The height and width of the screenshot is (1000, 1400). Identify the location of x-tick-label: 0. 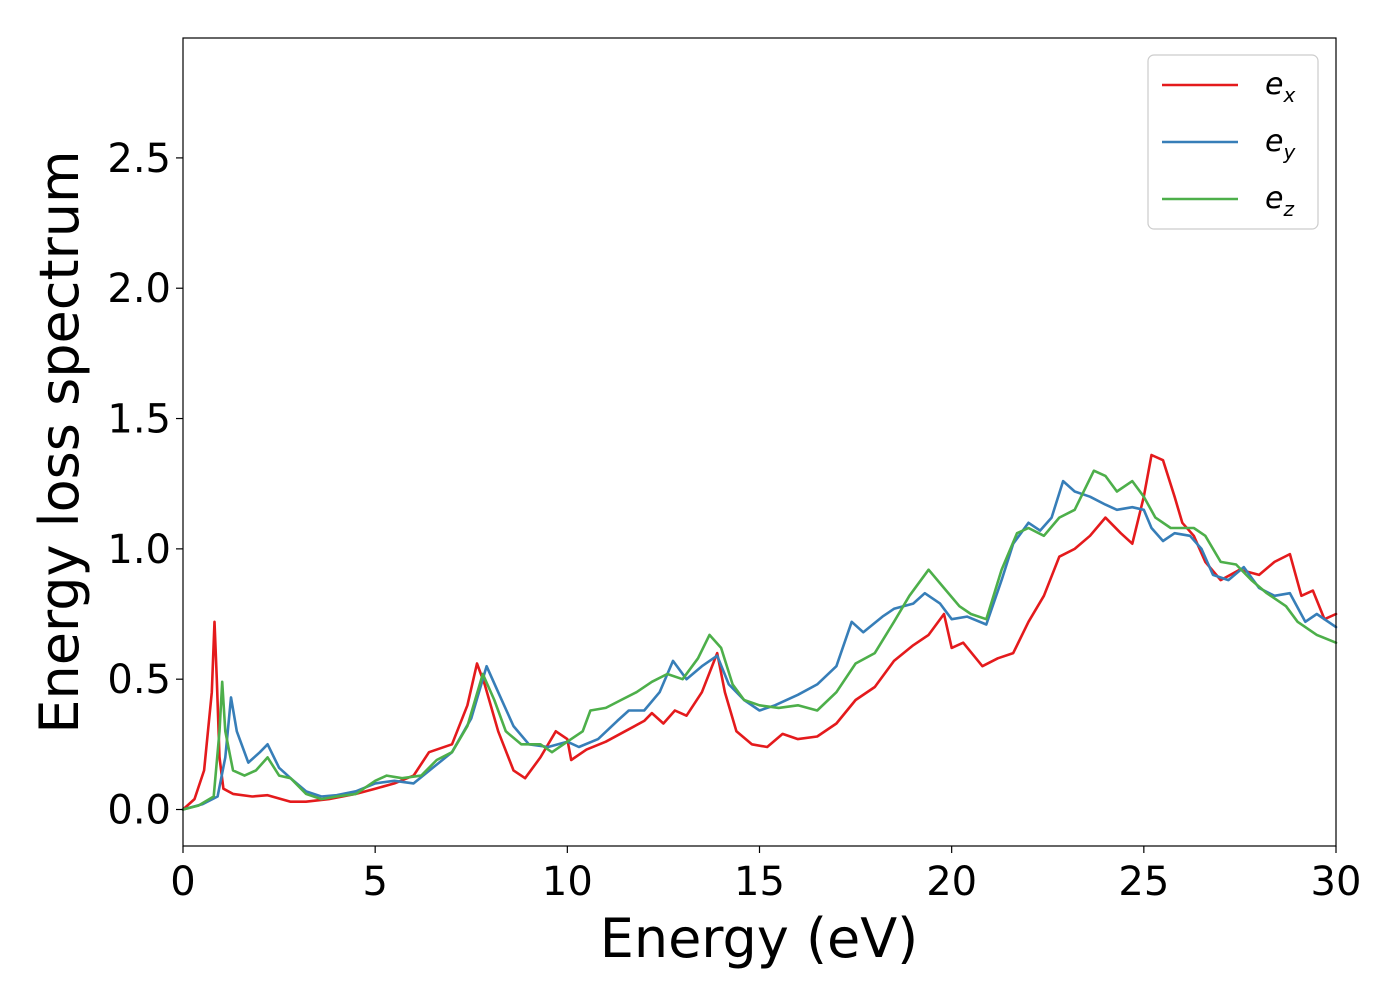
(182, 882).